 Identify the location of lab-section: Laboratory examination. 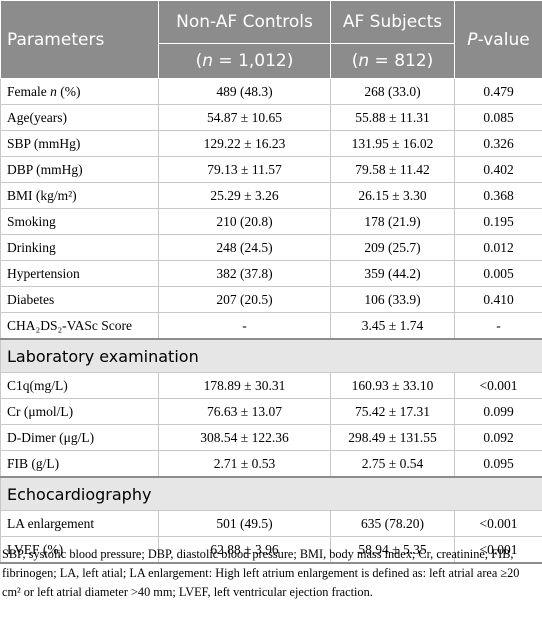
(271, 355).